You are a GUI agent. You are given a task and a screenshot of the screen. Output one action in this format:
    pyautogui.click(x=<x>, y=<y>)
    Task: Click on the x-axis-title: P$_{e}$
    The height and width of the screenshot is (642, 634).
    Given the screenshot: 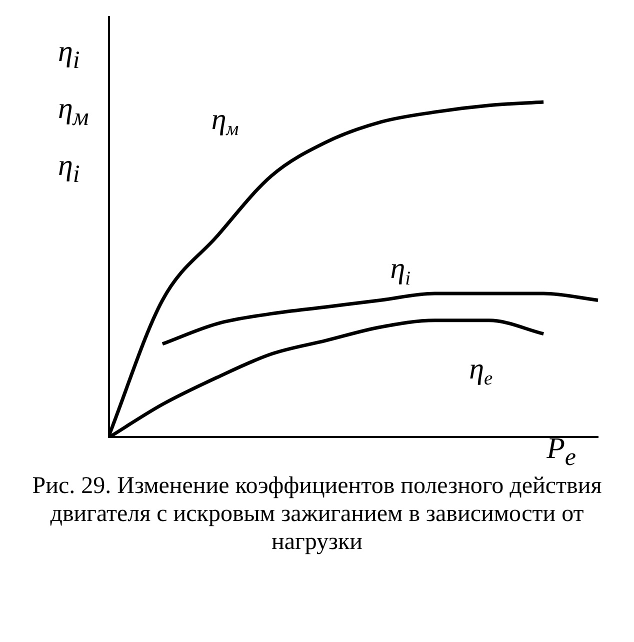 What is the action you would take?
    pyautogui.click(x=561, y=452)
    